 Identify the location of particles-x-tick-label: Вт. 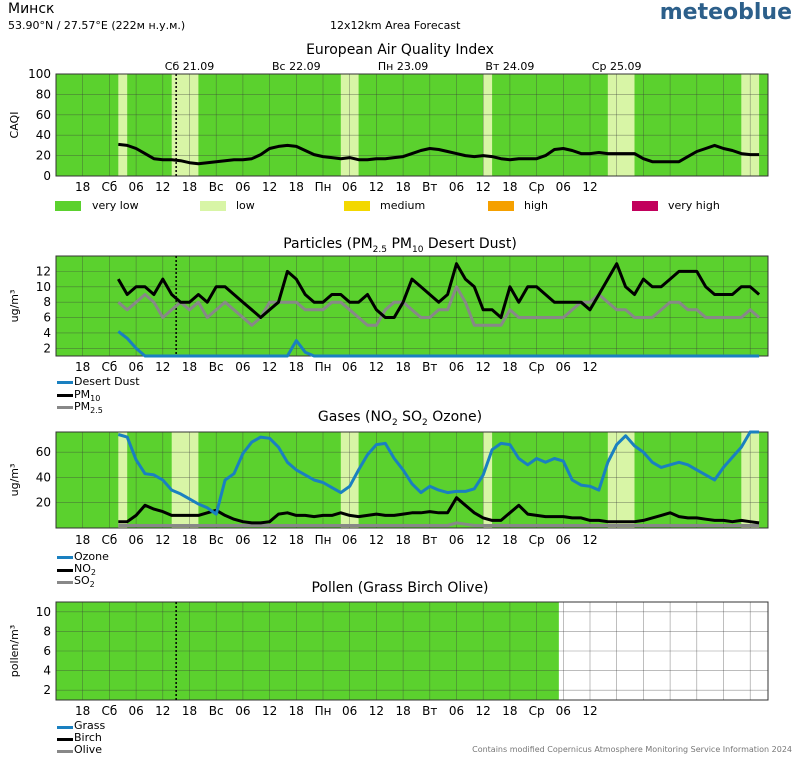
(429, 367).